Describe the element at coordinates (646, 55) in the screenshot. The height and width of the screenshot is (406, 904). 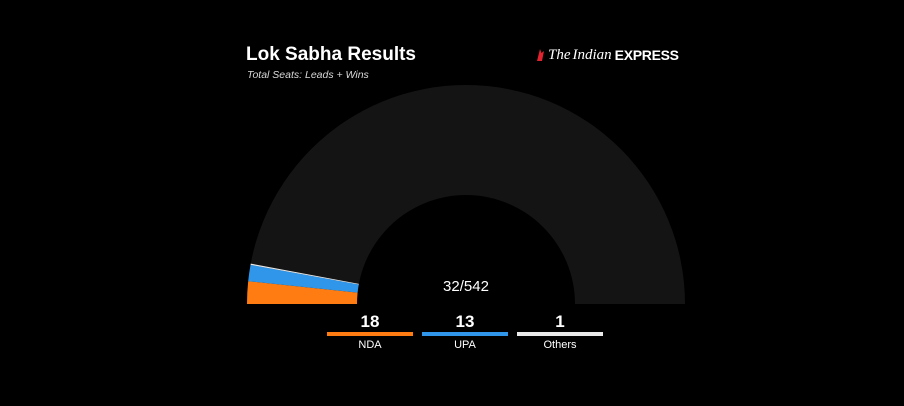
I see `logo-text-express: EXPRESS` at that location.